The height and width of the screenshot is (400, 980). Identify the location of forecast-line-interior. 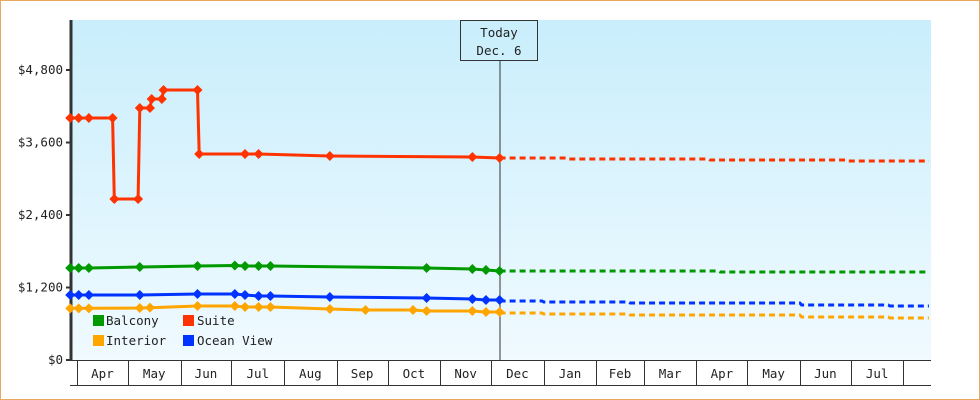
(714, 315).